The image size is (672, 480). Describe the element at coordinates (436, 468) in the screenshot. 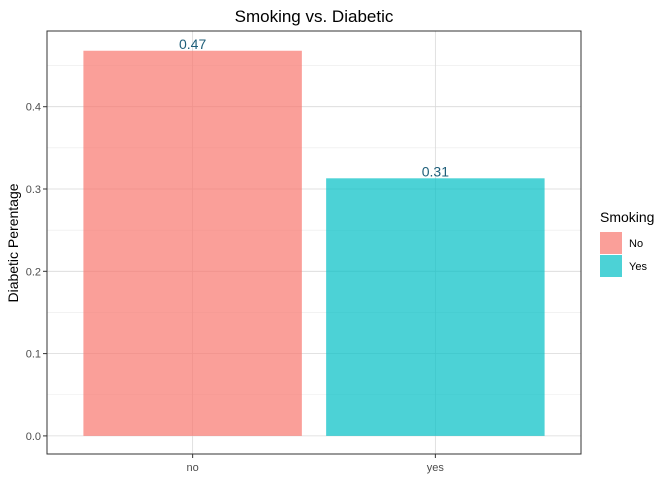

I see `x-tick-label-yes: yes` at that location.